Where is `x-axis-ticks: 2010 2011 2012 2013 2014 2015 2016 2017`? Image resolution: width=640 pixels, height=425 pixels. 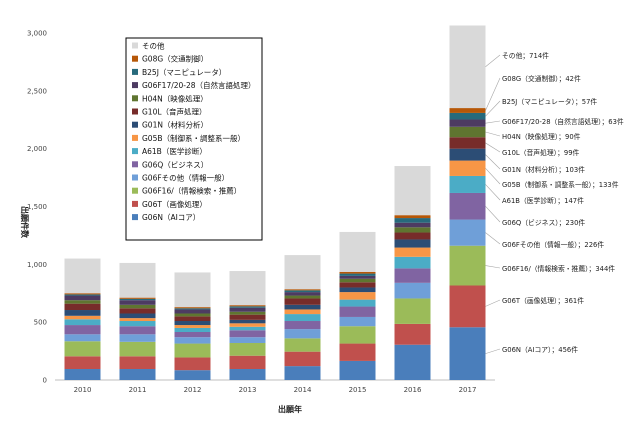
x-axis-ticks: 2010 2011 2012 2013 2014 2015 2016 2017 is located at coordinates (275, 390).